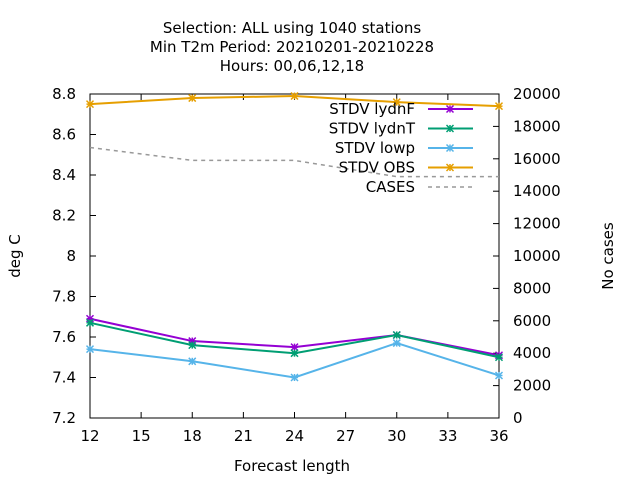 The width and height of the screenshot is (640, 480). Describe the element at coordinates (396, 436) in the screenshot. I see `x-tick-label: 30` at that location.